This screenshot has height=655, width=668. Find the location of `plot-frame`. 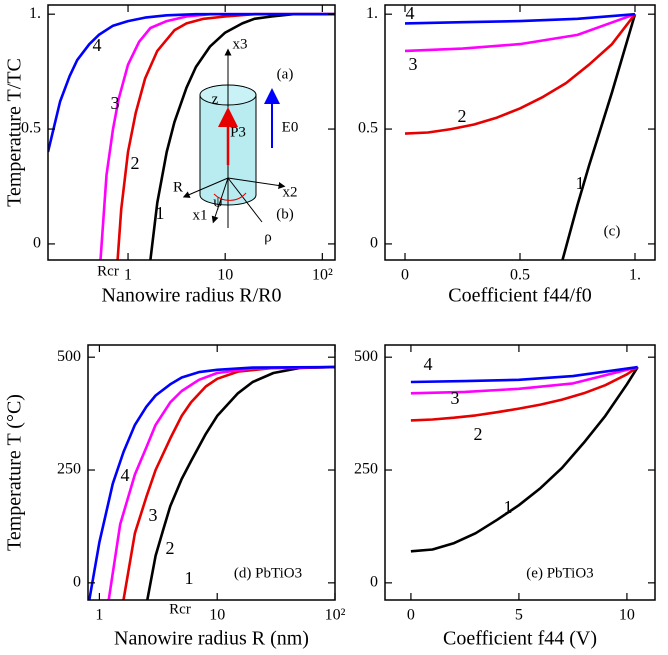

plot-frame is located at coordinates (211, 472).